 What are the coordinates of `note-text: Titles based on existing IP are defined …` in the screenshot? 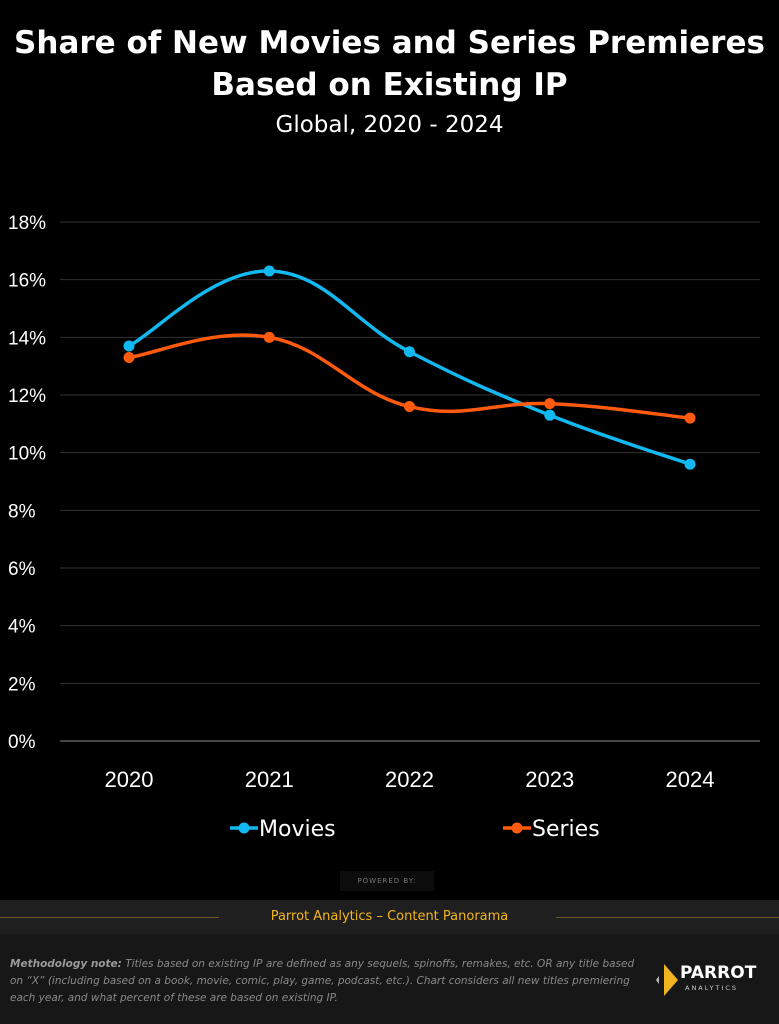 It's located at (322, 981).